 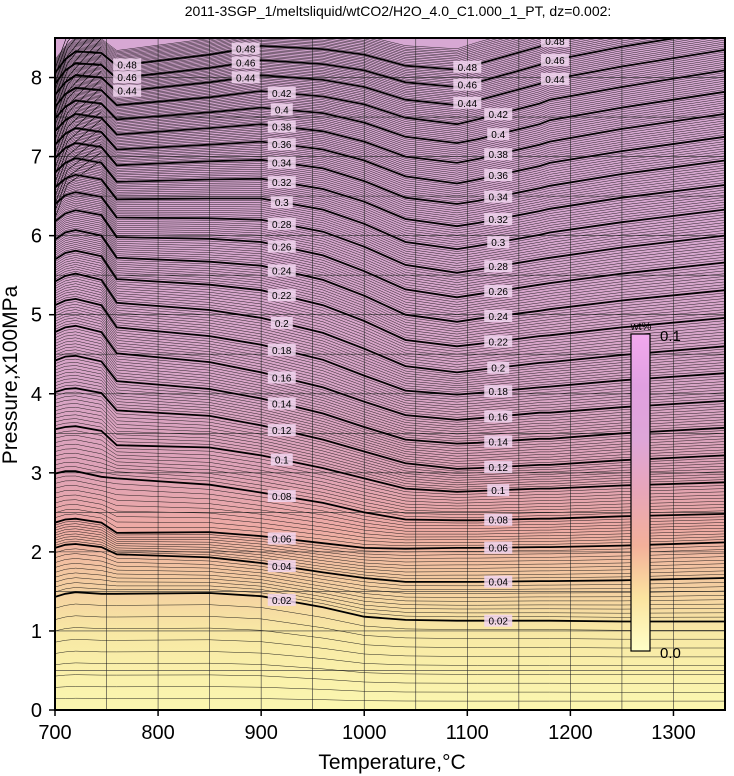 I want to click on x-tick-label: 800, so click(x=157, y=733).